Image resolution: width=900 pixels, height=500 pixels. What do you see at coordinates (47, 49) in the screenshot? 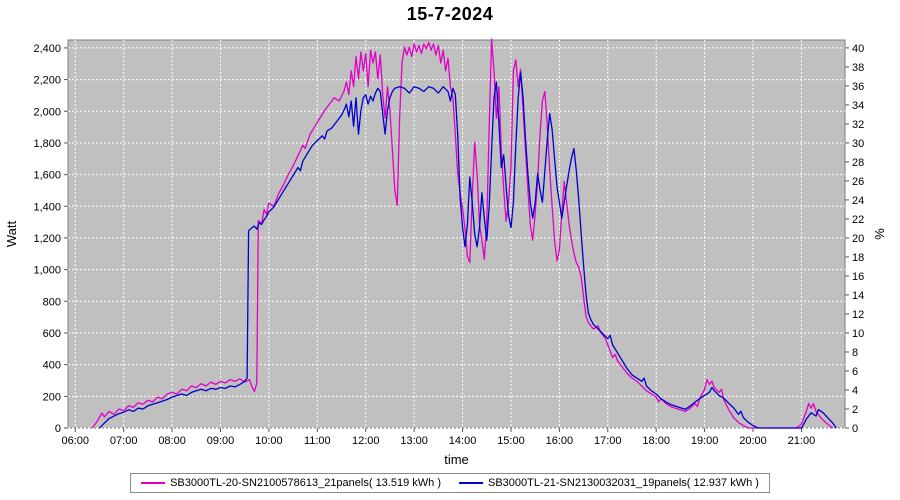
I see `svg-text: 2,400` at bounding box center [47, 49].